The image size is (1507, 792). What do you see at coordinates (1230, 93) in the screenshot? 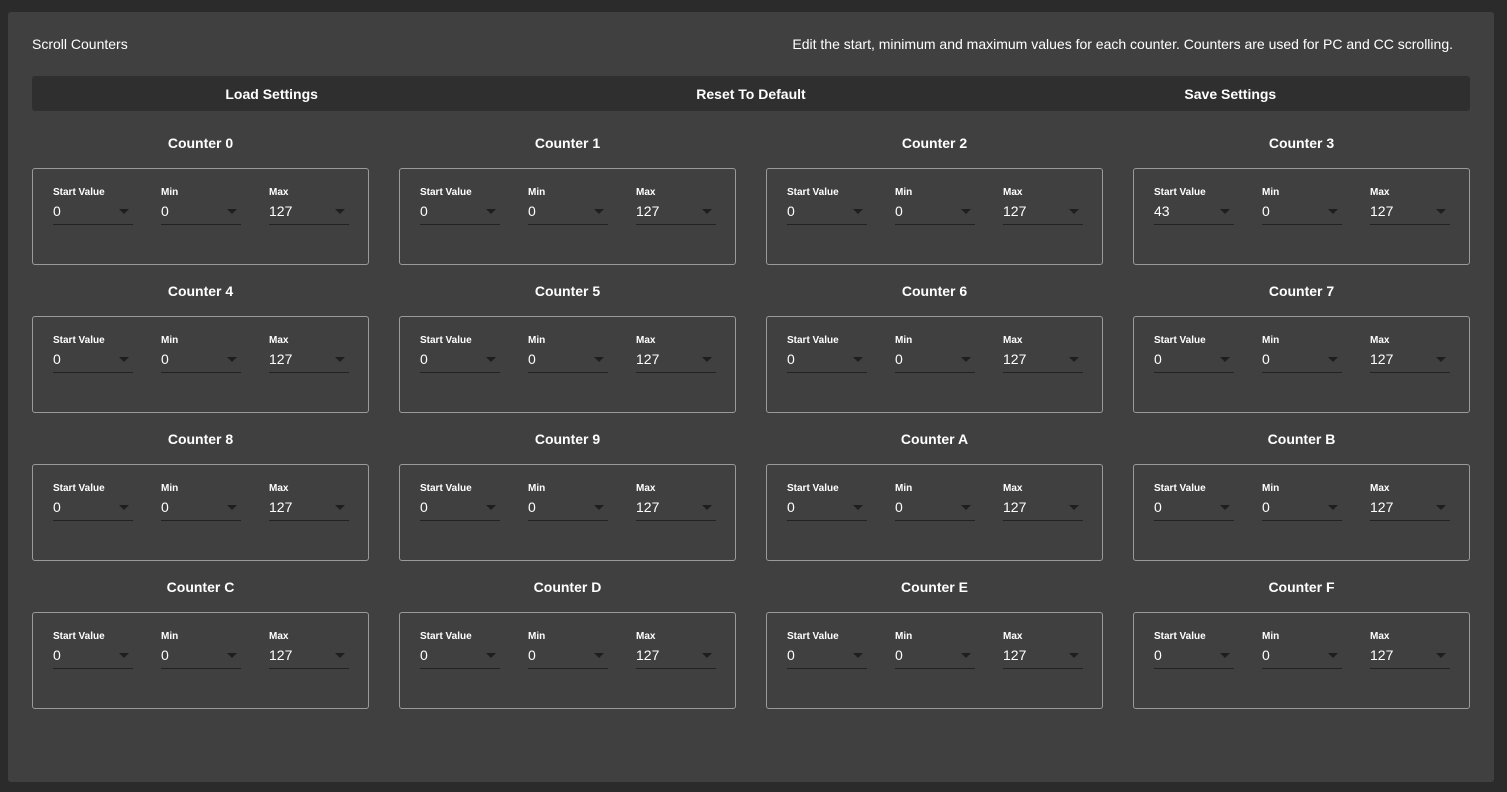
I see `save-settings-button: Save Settings` at bounding box center [1230, 93].